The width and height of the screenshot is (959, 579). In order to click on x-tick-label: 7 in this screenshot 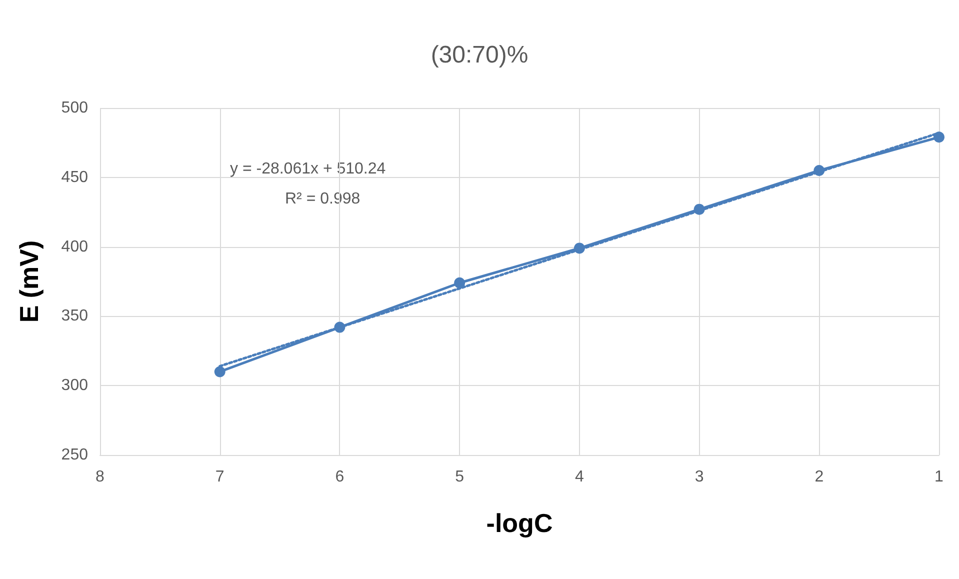, I will do `click(219, 477)`.